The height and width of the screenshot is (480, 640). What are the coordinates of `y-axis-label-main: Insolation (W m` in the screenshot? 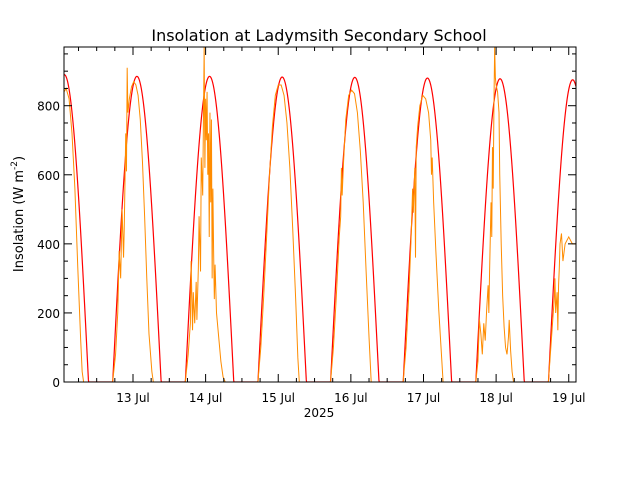 It's located at (19, 221).